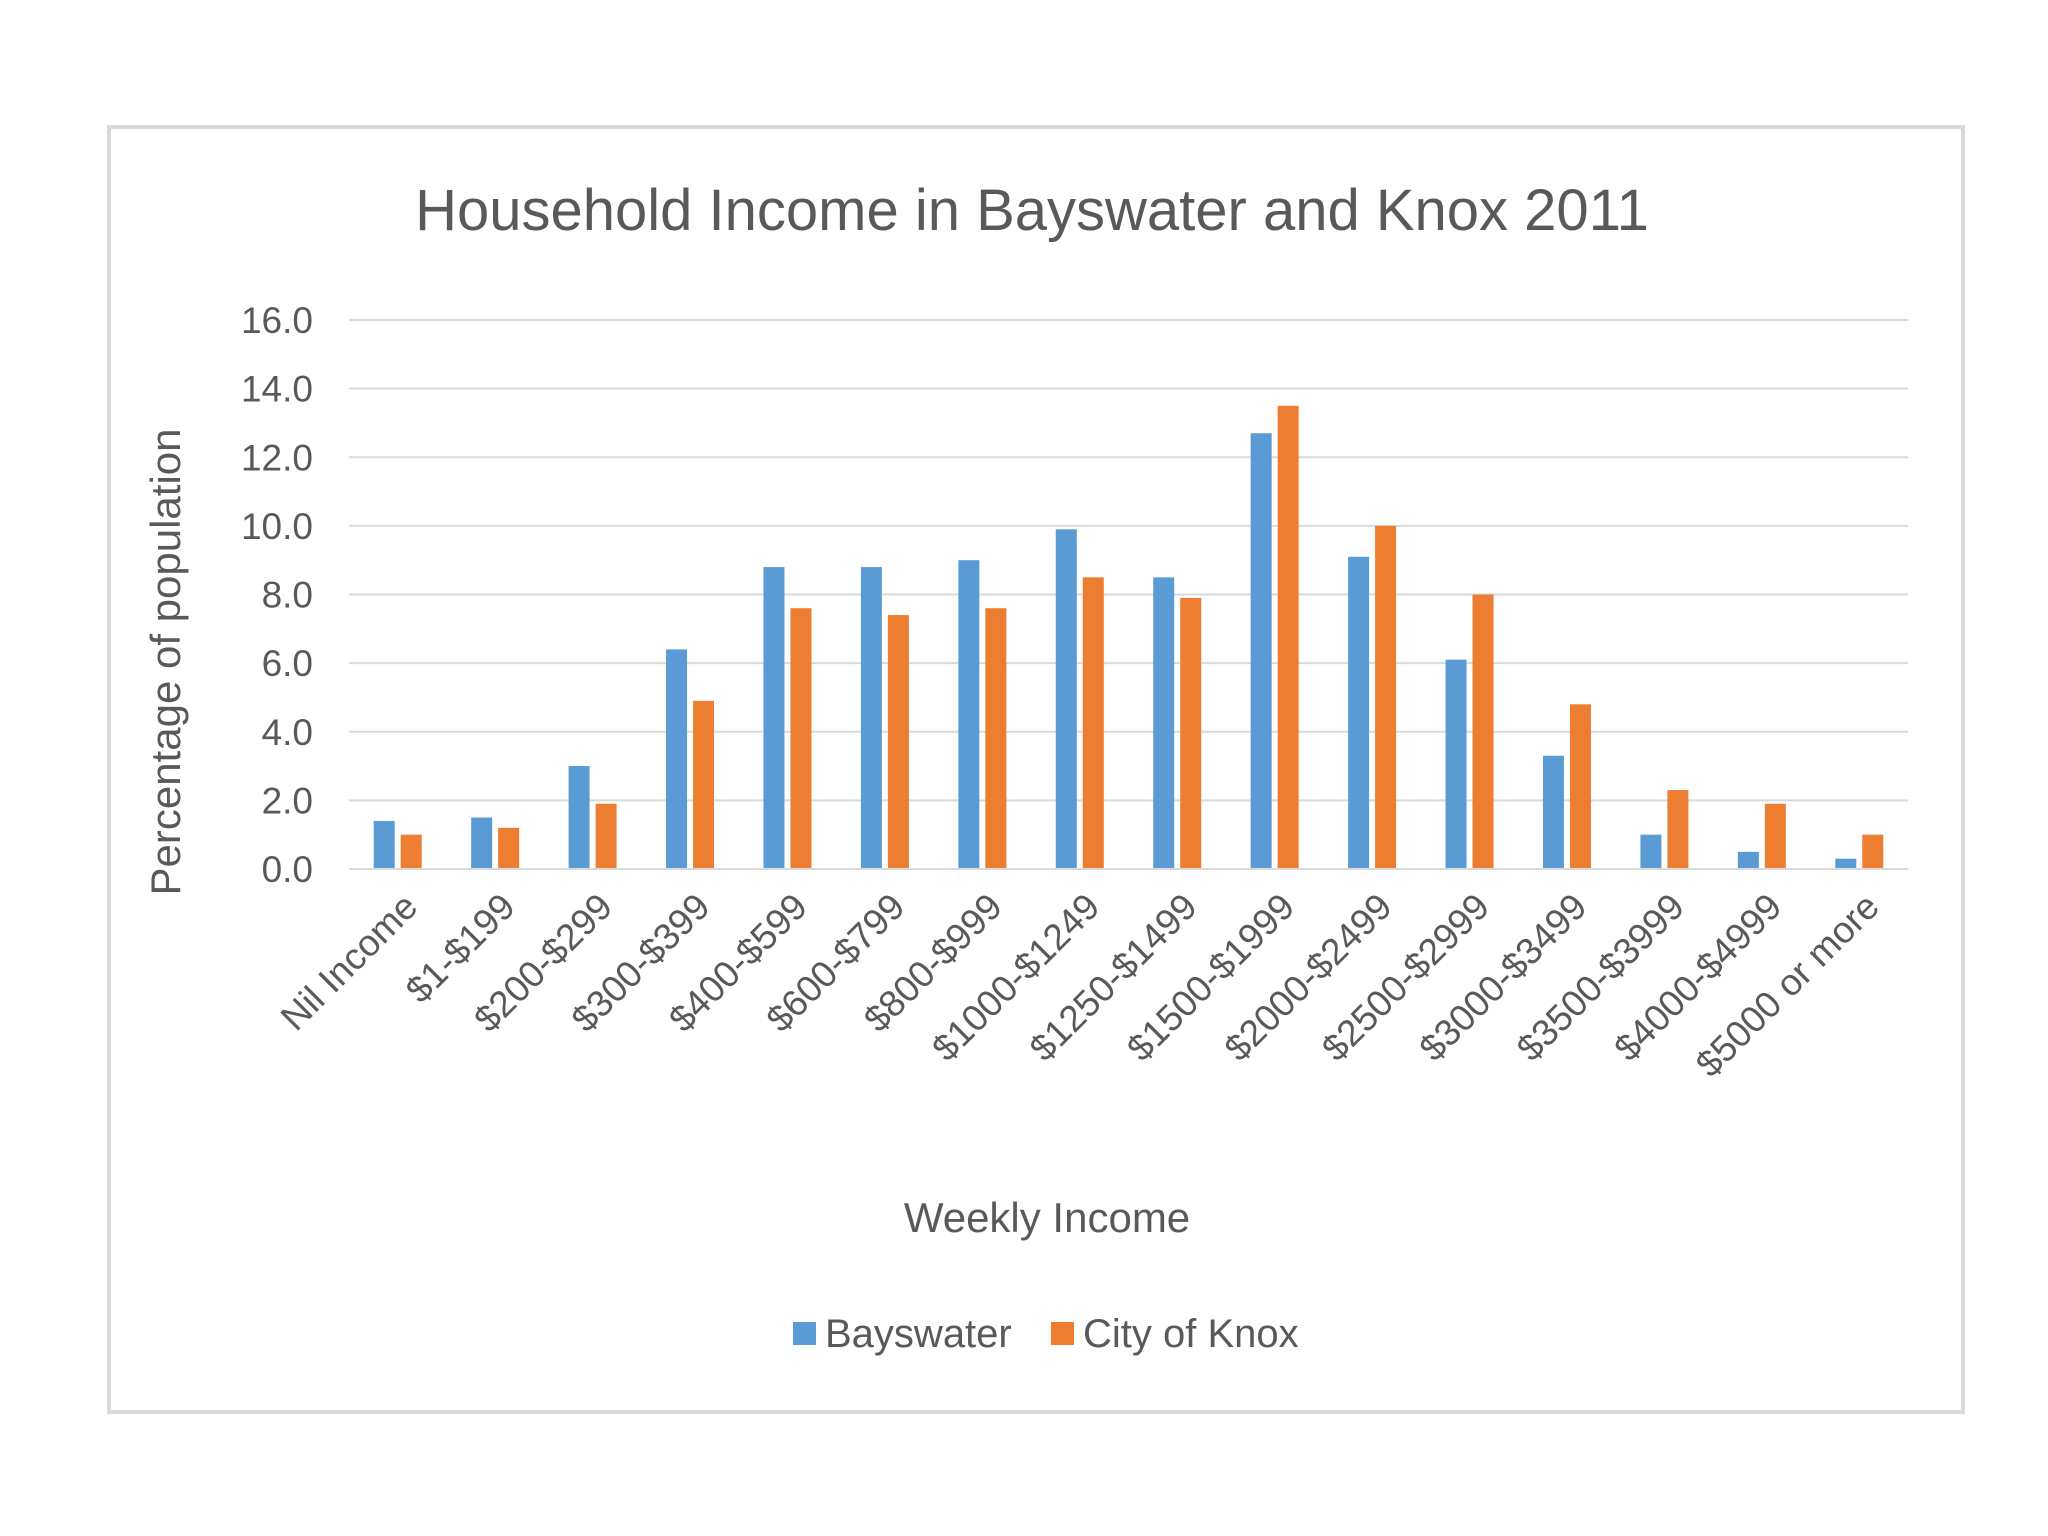 This screenshot has width=2048, height=1536. What do you see at coordinates (287, 595) in the screenshot?
I see `y-tick-label: 8.0` at bounding box center [287, 595].